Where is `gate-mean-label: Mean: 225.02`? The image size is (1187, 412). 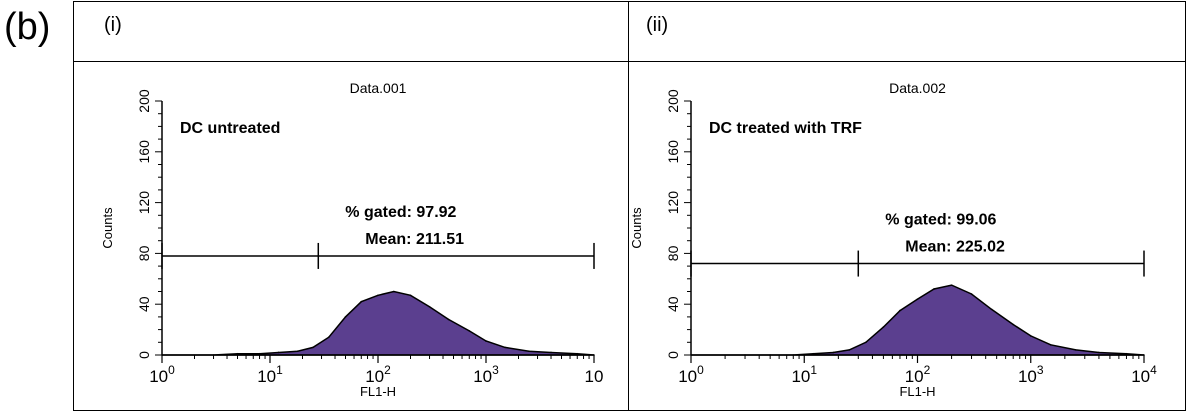
gate-mean-label: Mean: 225.02 is located at coordinates (955, 247).